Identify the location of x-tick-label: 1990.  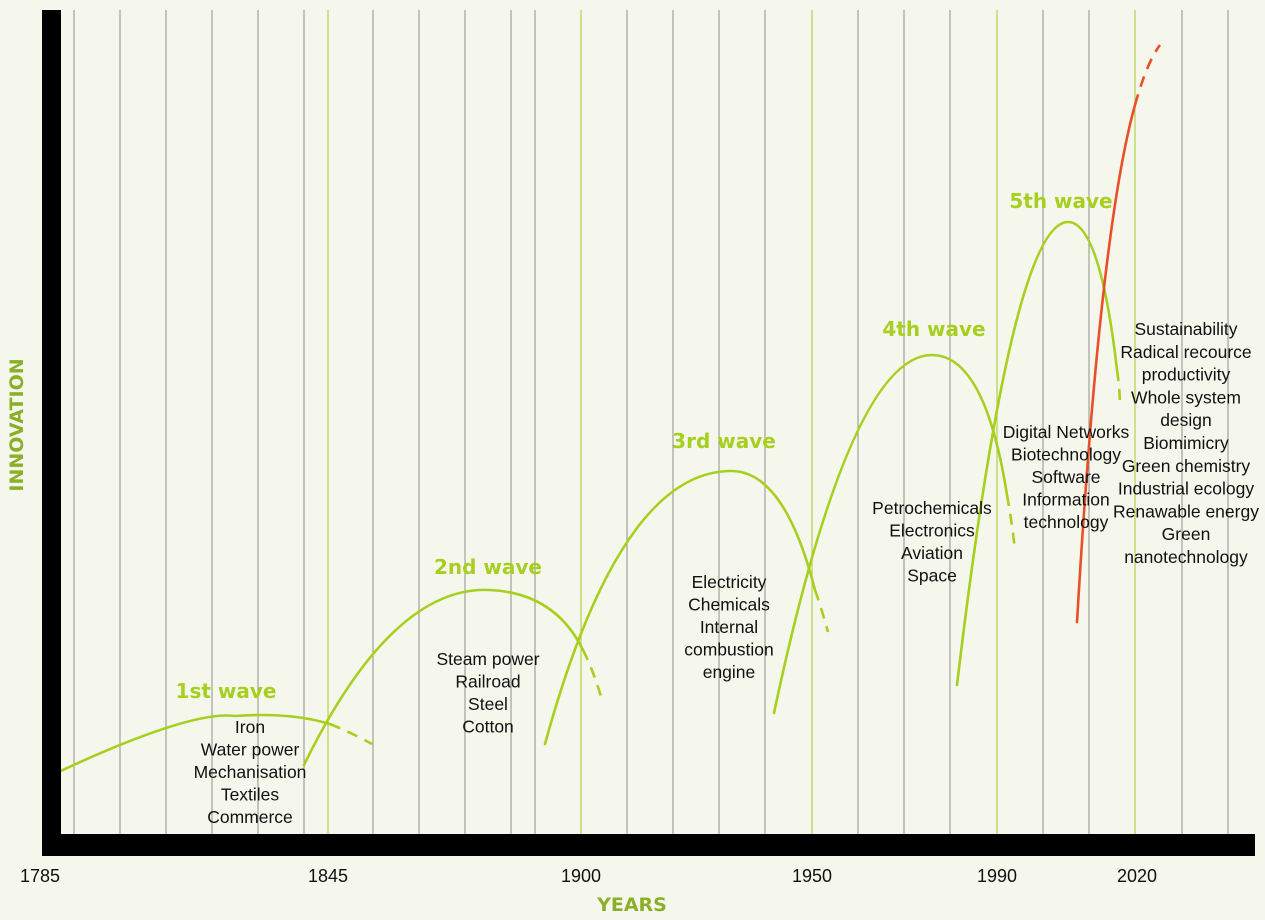
(997, 876).